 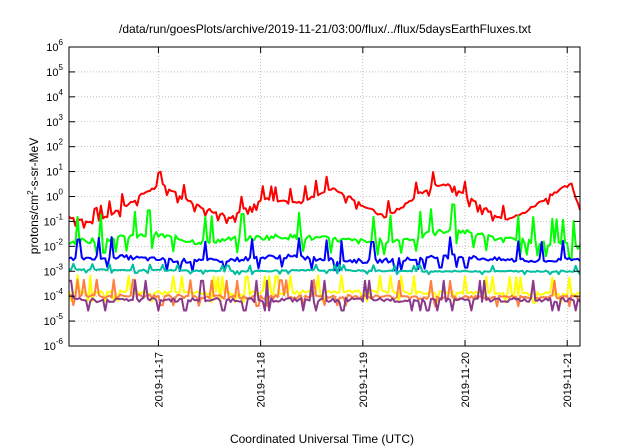 I want to click on y-tick-label: 10⁻¹, so click(x=54, y=220).